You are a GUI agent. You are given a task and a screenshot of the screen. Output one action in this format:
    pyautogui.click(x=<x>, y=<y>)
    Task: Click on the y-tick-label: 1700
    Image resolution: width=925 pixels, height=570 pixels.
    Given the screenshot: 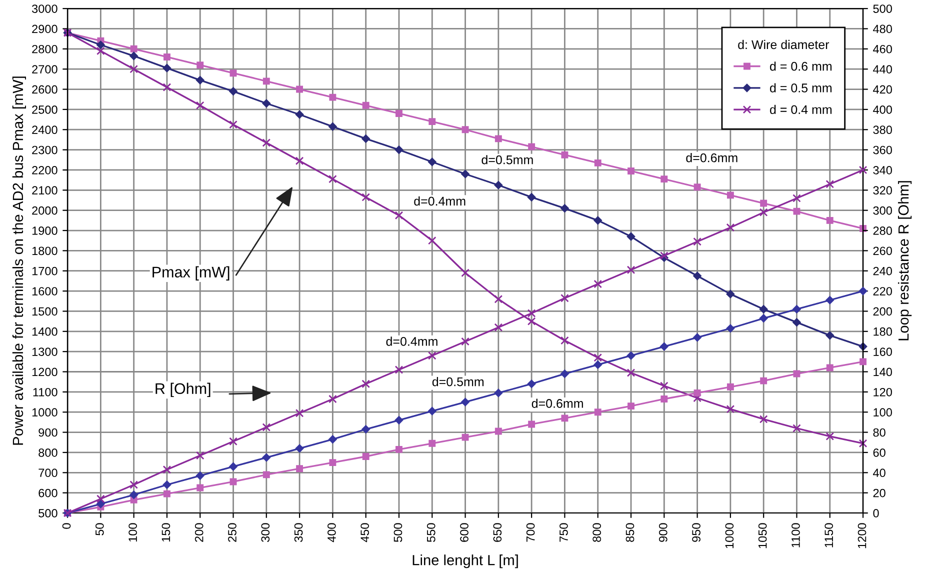 What is the action you would take?
    pyautogui.click(x=45, y=271)
    